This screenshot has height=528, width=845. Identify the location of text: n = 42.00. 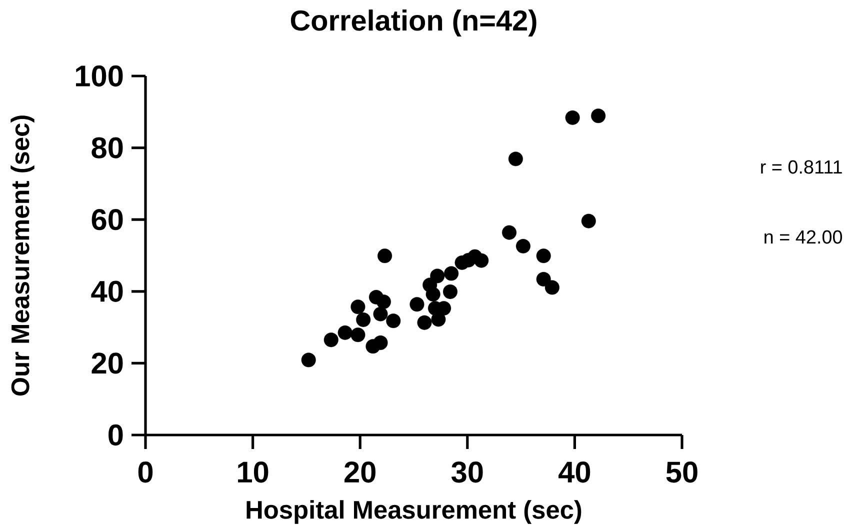
(803, 237).